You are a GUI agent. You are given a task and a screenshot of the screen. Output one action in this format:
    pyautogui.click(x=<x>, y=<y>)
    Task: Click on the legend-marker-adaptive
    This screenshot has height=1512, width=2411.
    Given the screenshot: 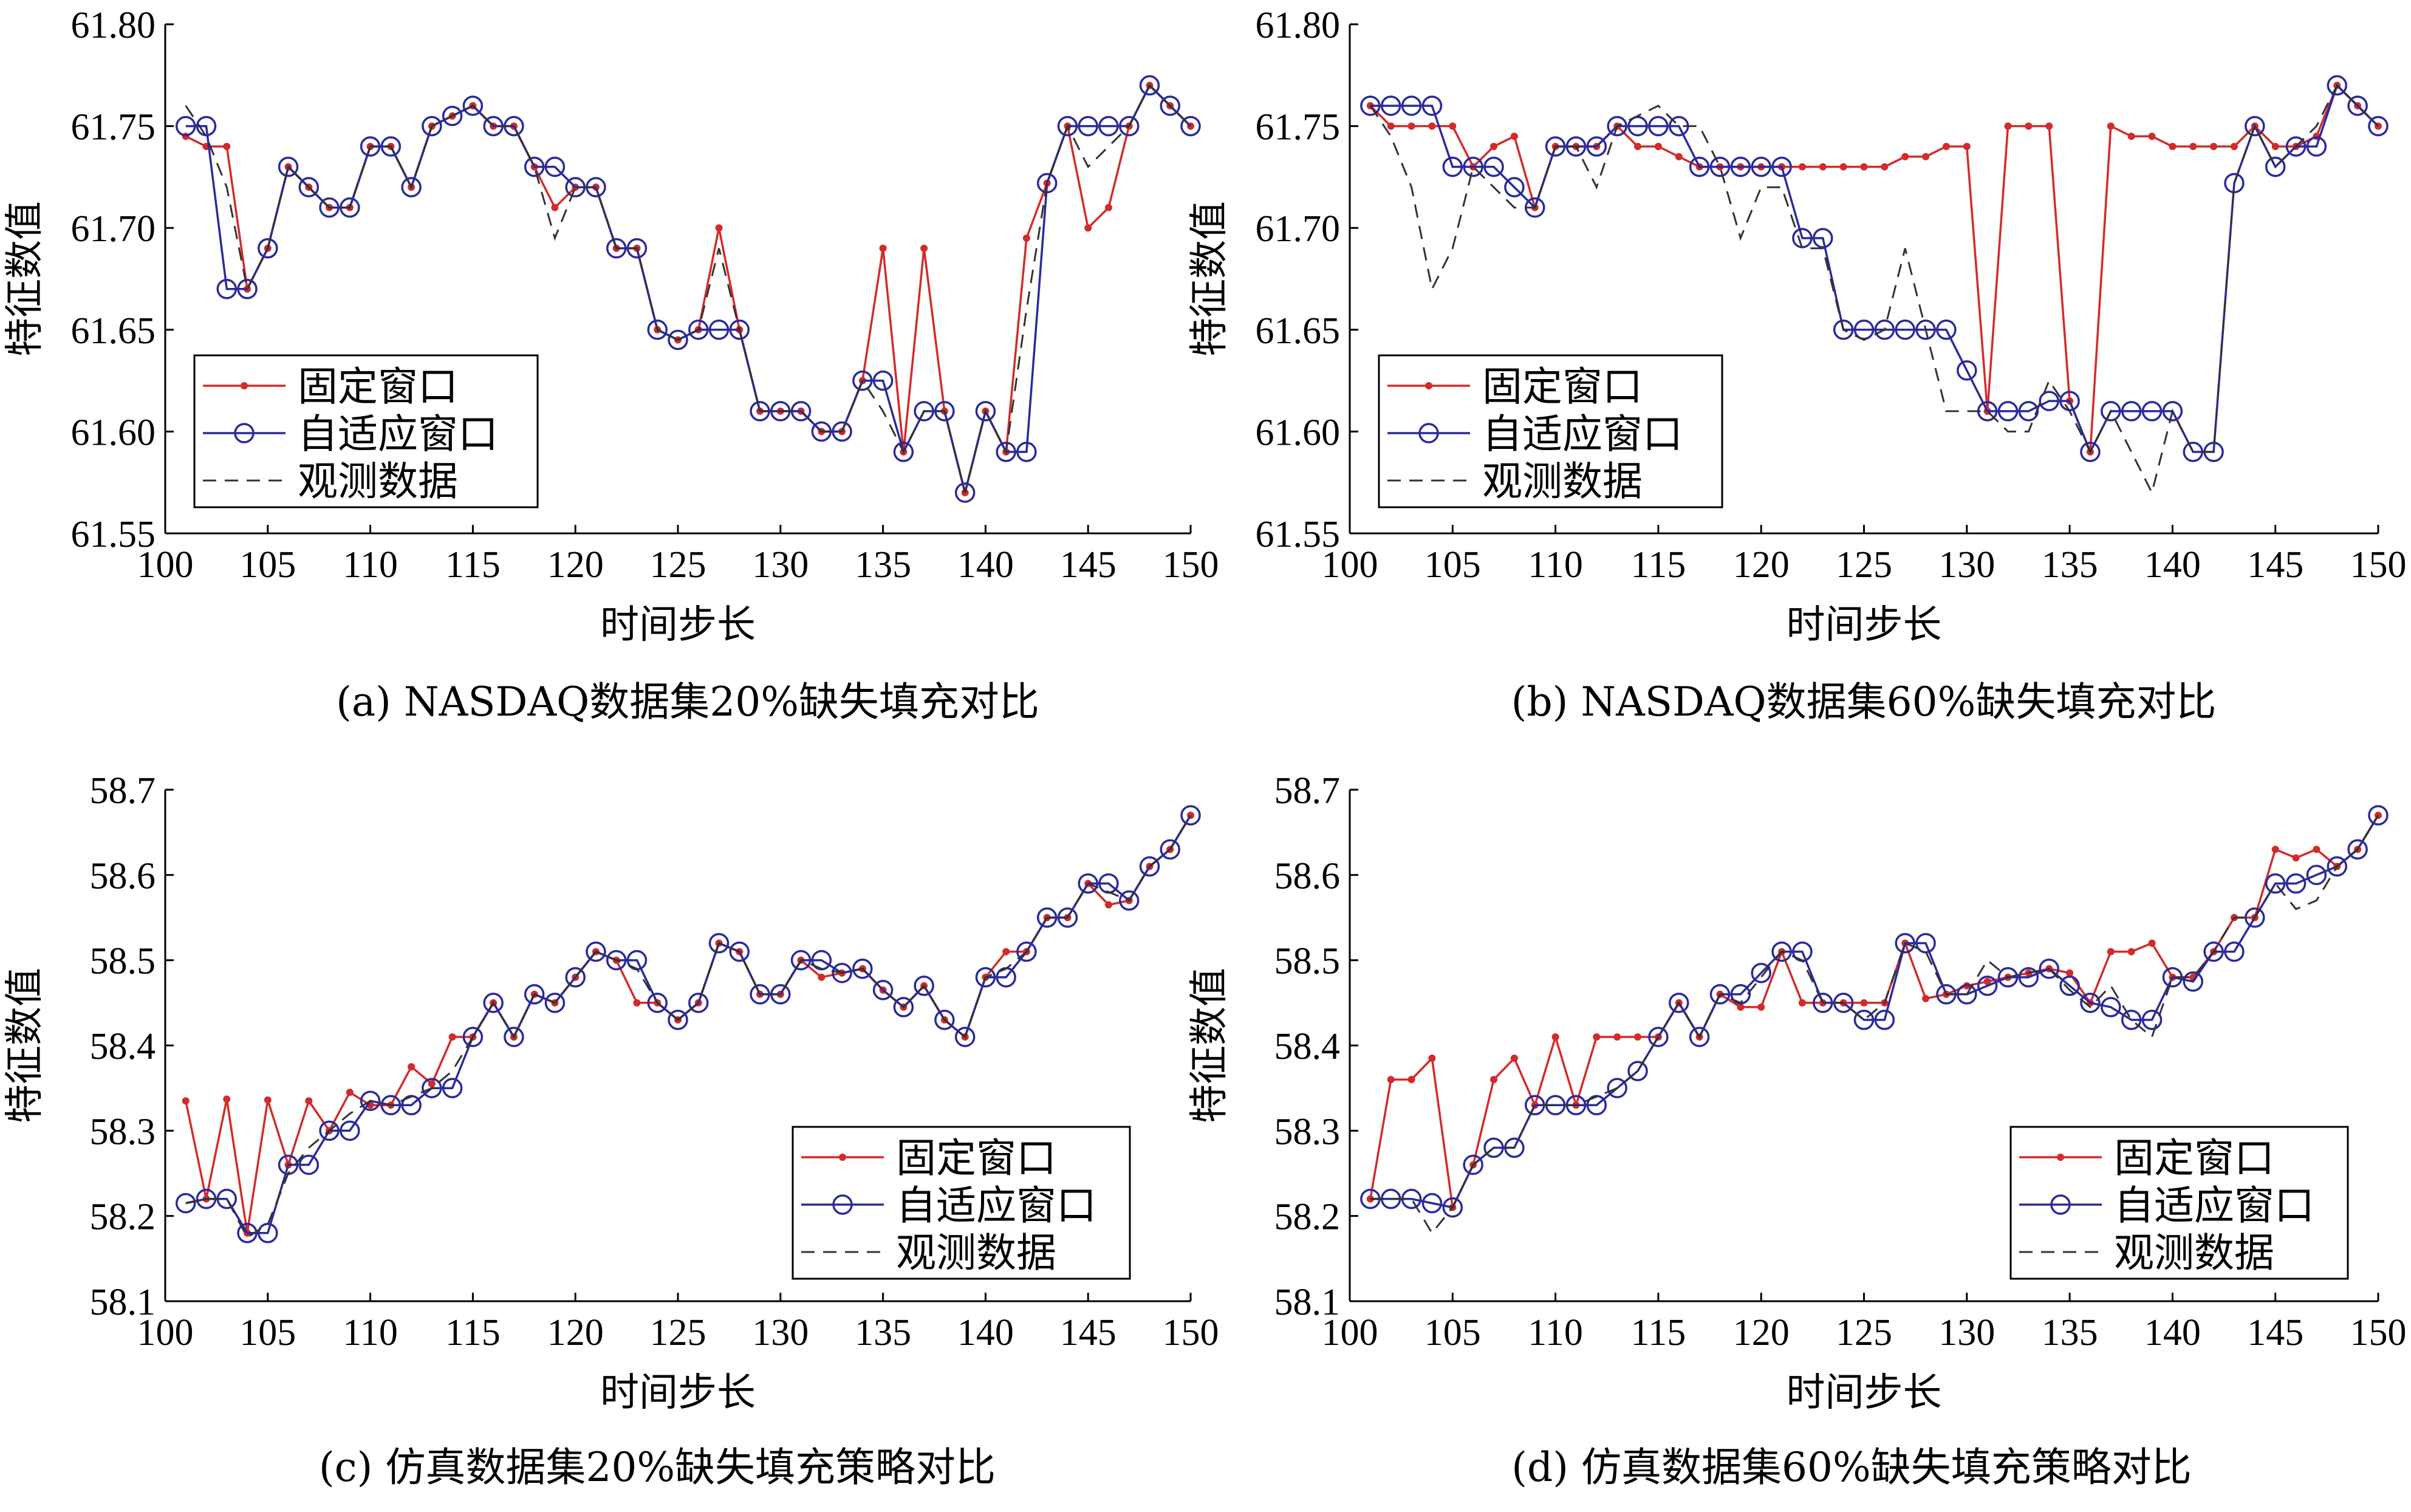 What is the action you would take?
    pyautogui.click(x=843, y=1204)
    